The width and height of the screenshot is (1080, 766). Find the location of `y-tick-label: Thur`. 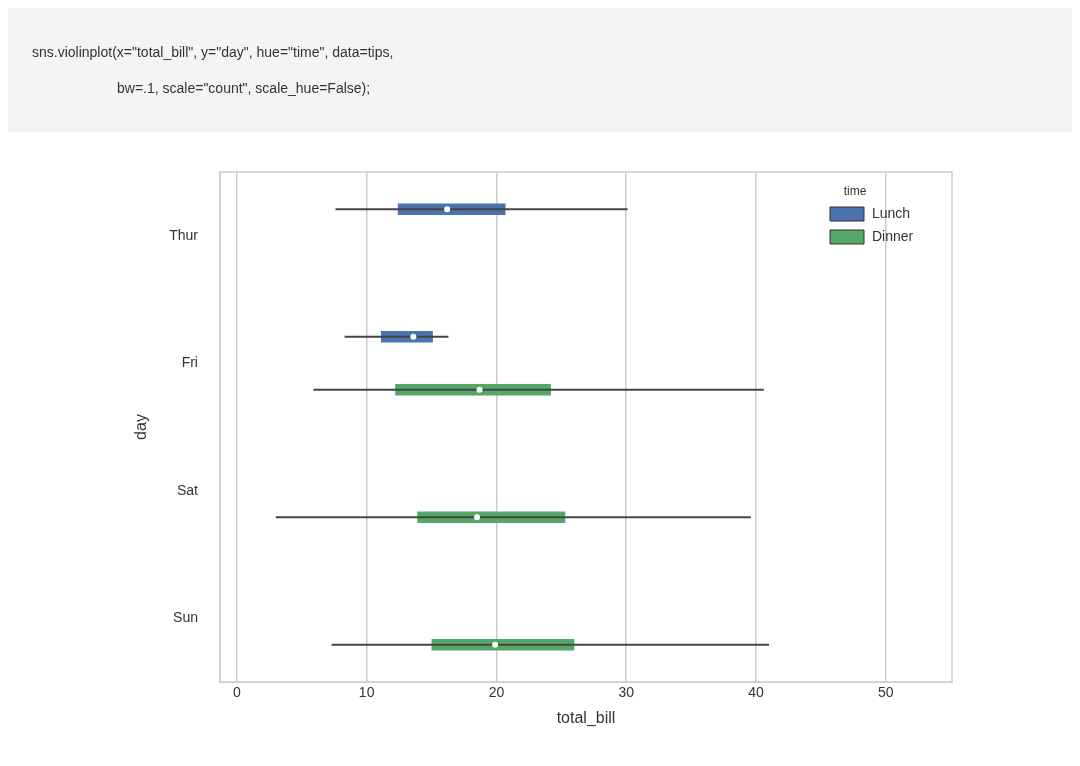

y-tick-label: Thur is located at coordinates (184, 234).